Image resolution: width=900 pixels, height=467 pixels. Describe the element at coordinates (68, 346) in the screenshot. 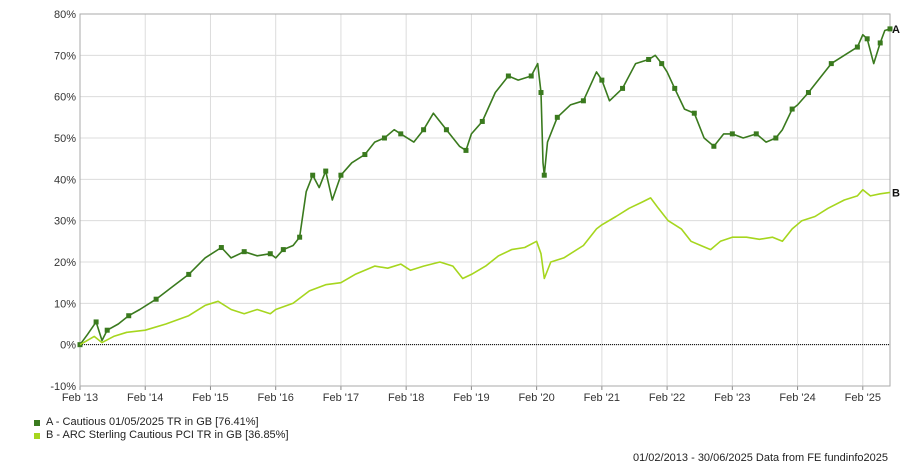

I see `y-tick-label: 0%` at that location.